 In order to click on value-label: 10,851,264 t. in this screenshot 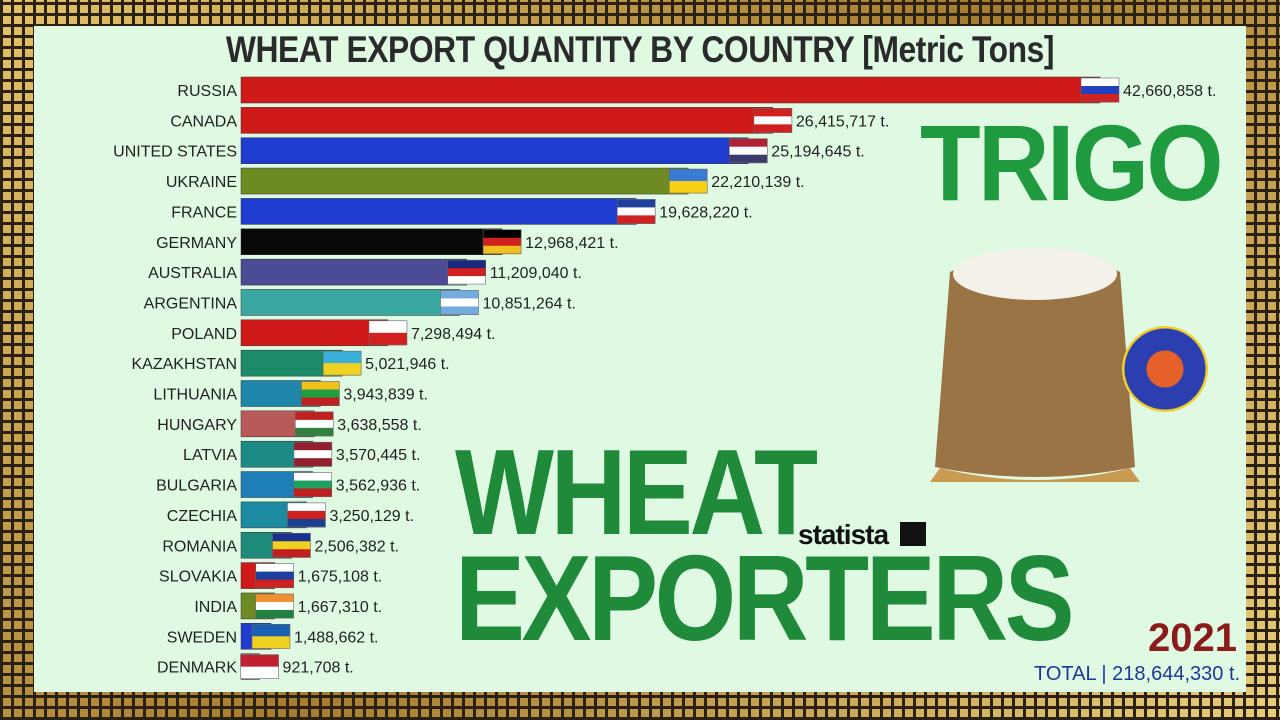, I will do `click(528, 303)`.